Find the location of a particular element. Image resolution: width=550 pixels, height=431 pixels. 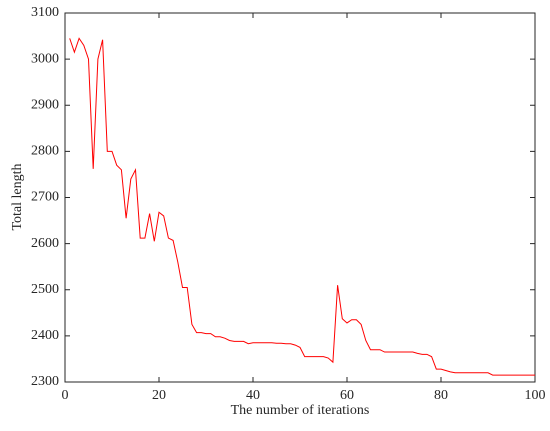

y-tick-label: 2700 is located at coordinates (45, 197).